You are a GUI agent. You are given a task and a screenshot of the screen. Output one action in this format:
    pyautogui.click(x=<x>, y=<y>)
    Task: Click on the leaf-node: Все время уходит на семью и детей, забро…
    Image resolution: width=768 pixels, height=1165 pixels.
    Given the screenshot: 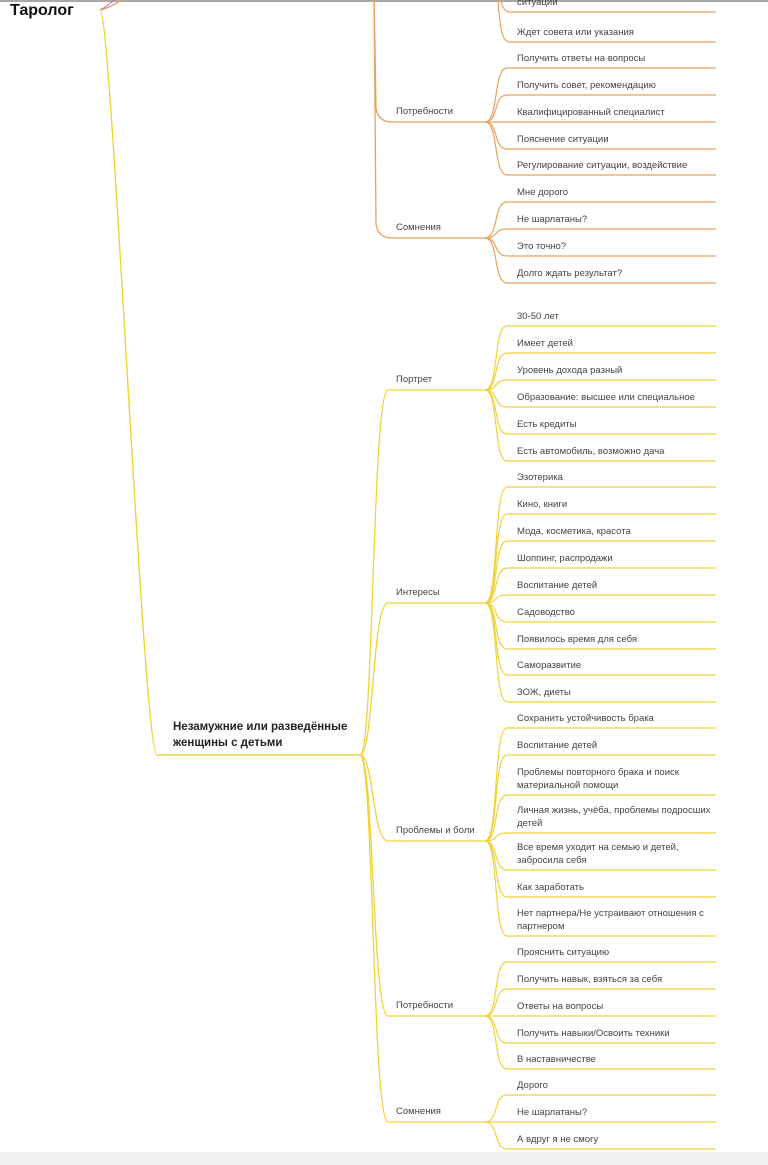 What is the action you would take?
    pyautogui.click(x=598, y=854)
    